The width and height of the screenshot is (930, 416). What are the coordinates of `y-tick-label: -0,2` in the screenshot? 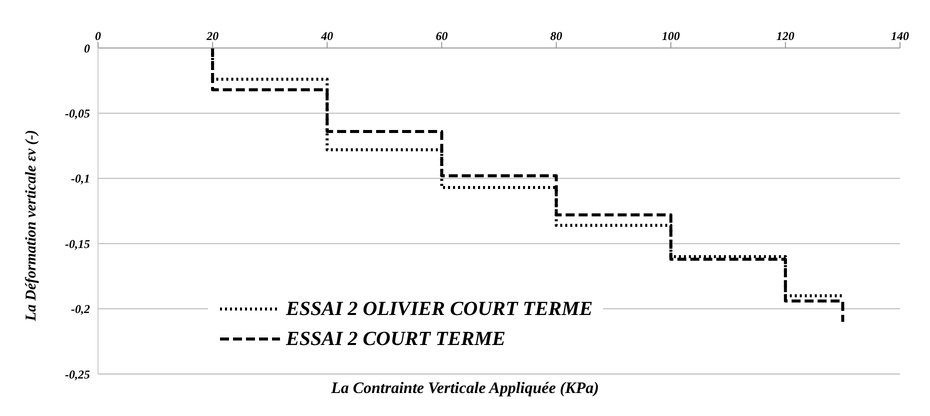 It's located at (80, 309).